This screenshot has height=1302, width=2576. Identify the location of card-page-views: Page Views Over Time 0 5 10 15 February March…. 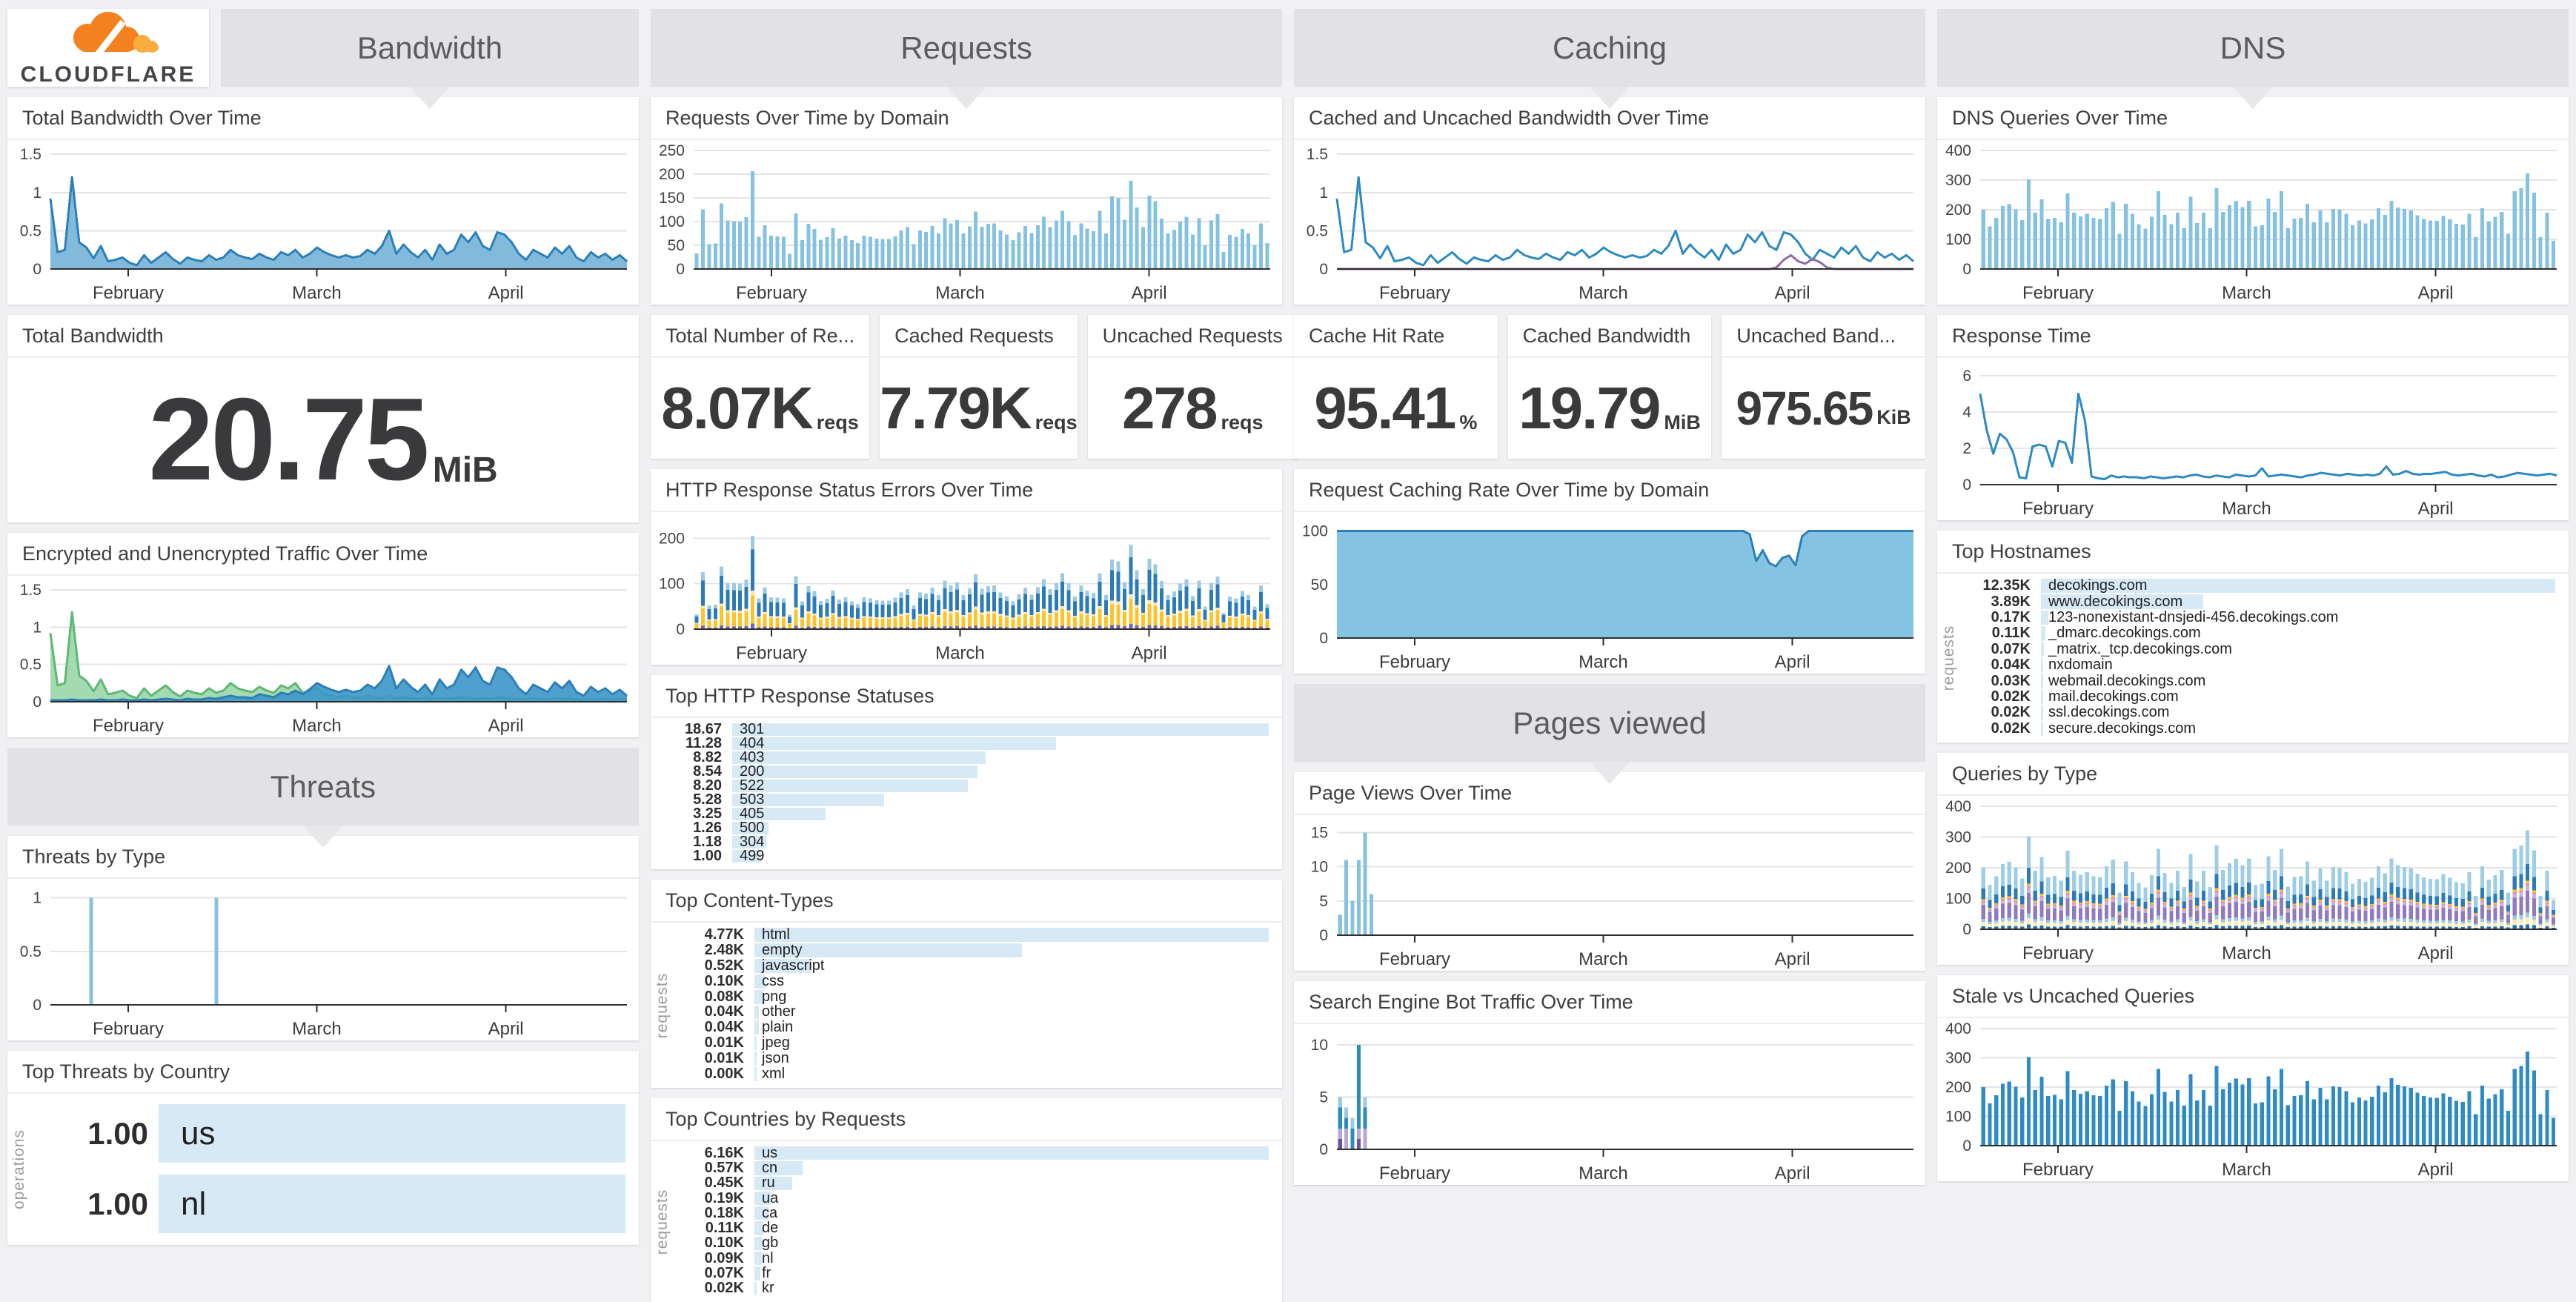
(1609, 871).